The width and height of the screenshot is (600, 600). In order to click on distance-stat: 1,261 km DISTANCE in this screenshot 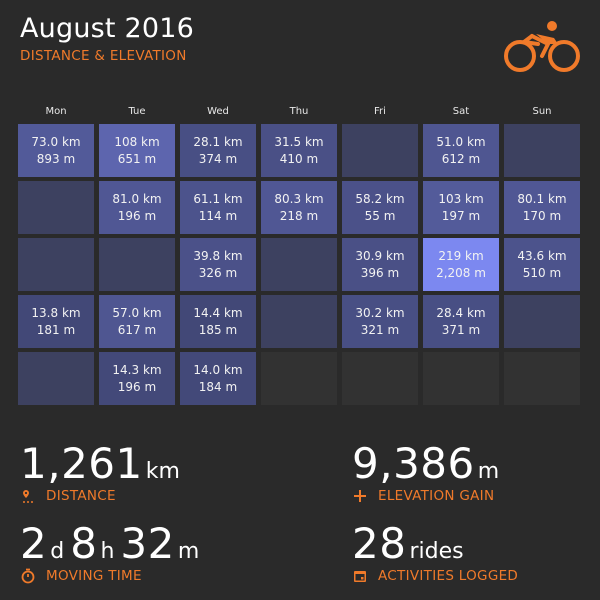, I will do `click(103, 472)`.